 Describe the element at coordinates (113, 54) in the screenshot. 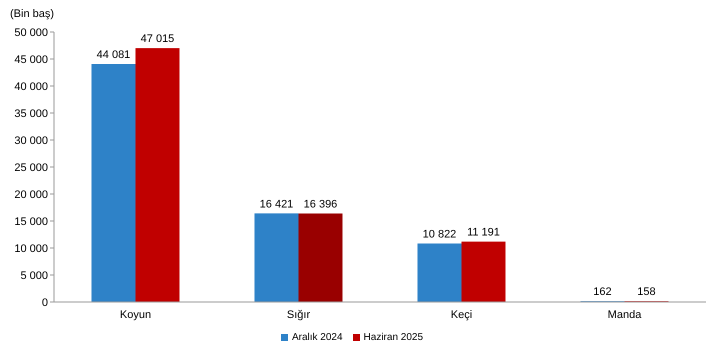

I see `data-label: 44 081` at that location.